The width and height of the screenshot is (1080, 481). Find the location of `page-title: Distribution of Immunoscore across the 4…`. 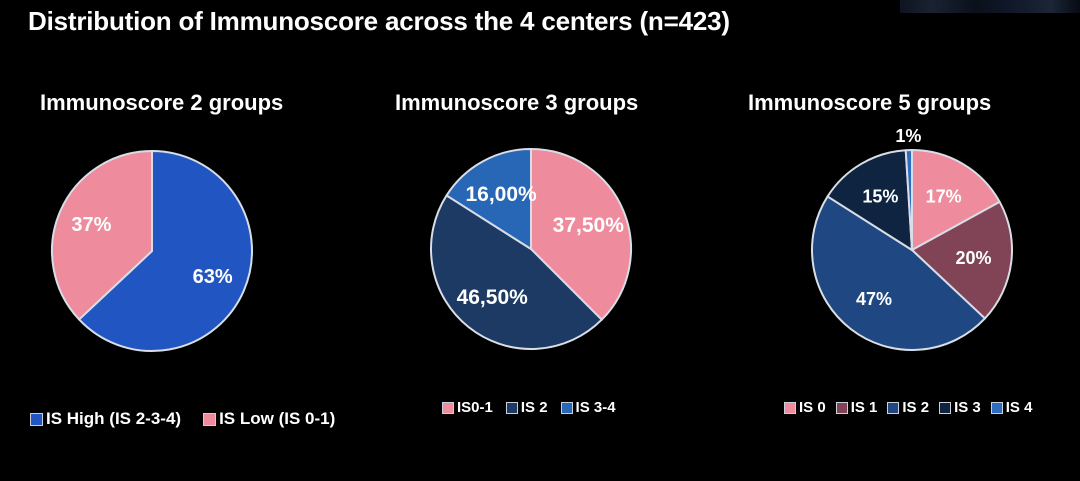

page-title: Distribution of Immunoscore across the 4… is located at coordinates (379, 21).